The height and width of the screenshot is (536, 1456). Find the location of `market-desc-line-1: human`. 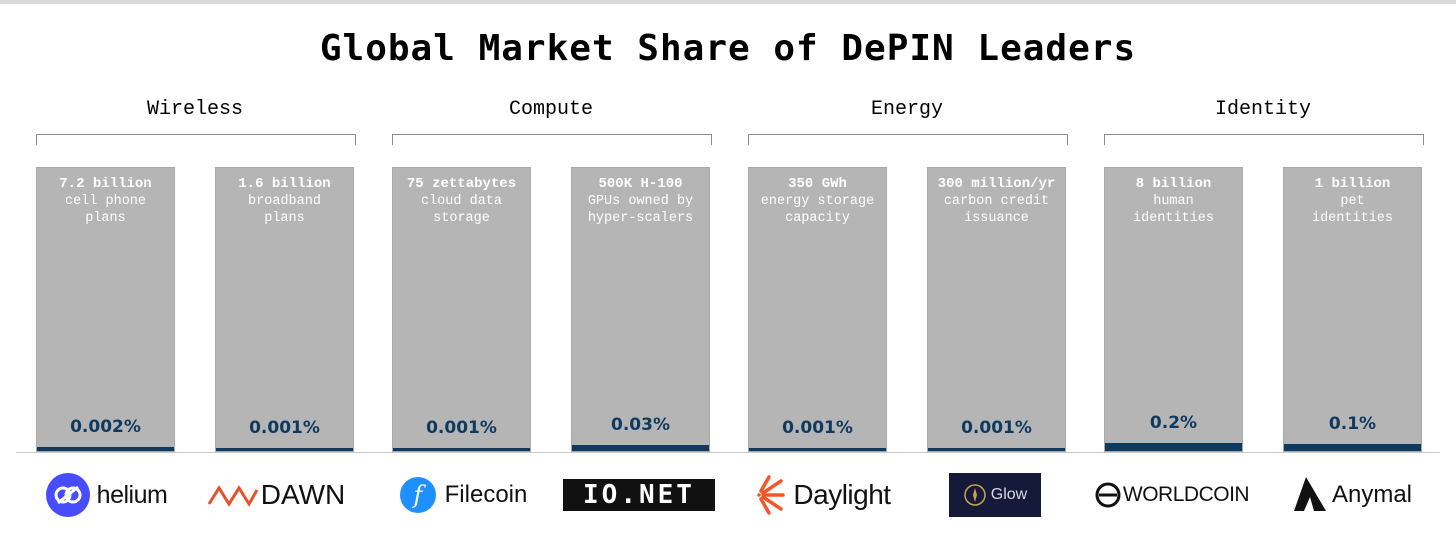

market-desc-line-1: human is located at coordinates (1173, 201).